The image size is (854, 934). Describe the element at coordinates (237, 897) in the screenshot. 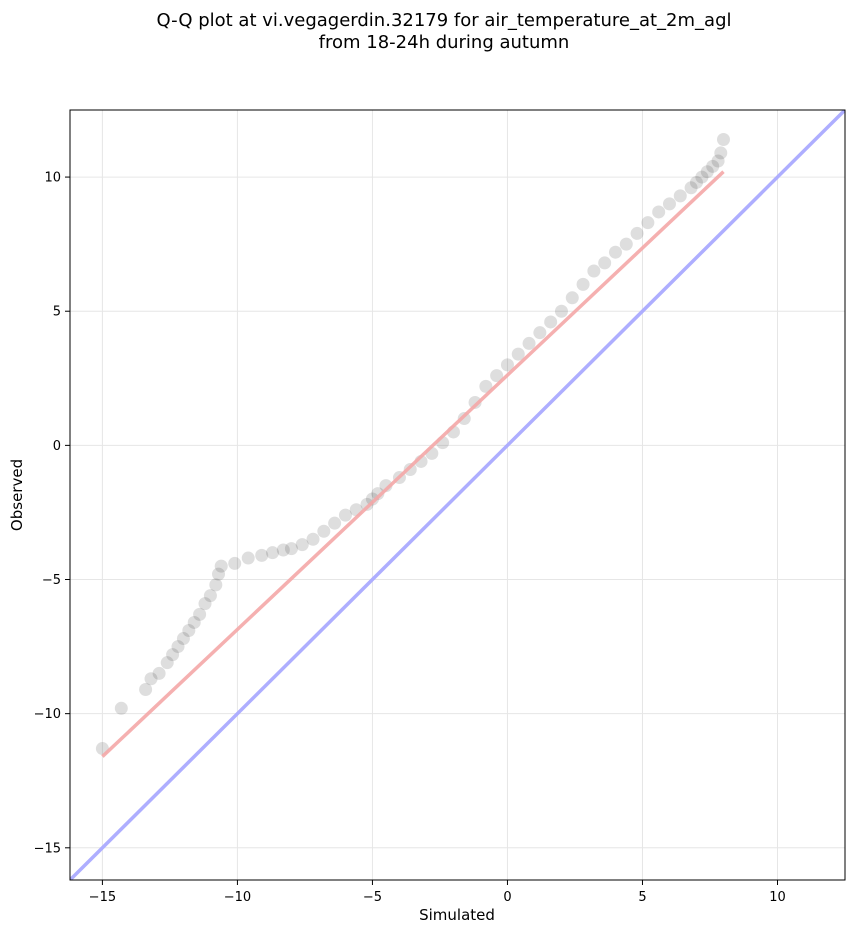

I see `x-tick-label: −10` at that location.